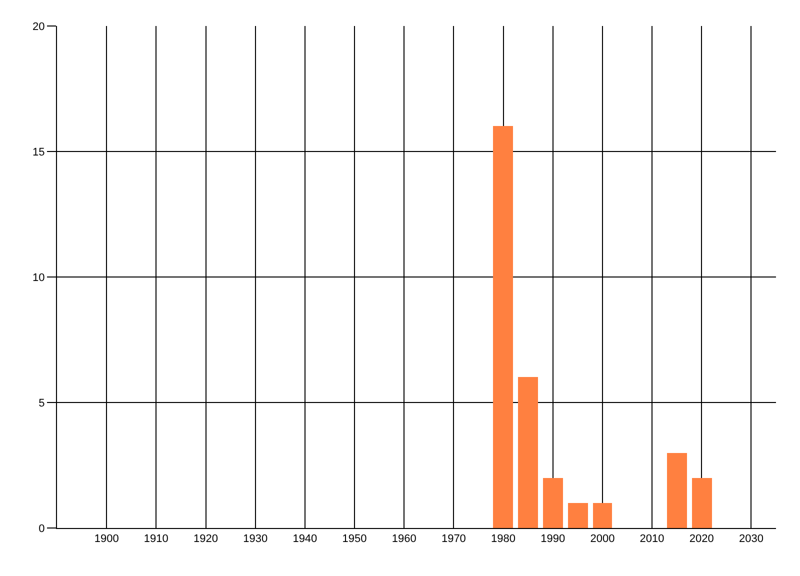 Image resolution: width=800 pixels, height=576 pixels. I want to click on y-tick-label: 15, so click(38, 152).